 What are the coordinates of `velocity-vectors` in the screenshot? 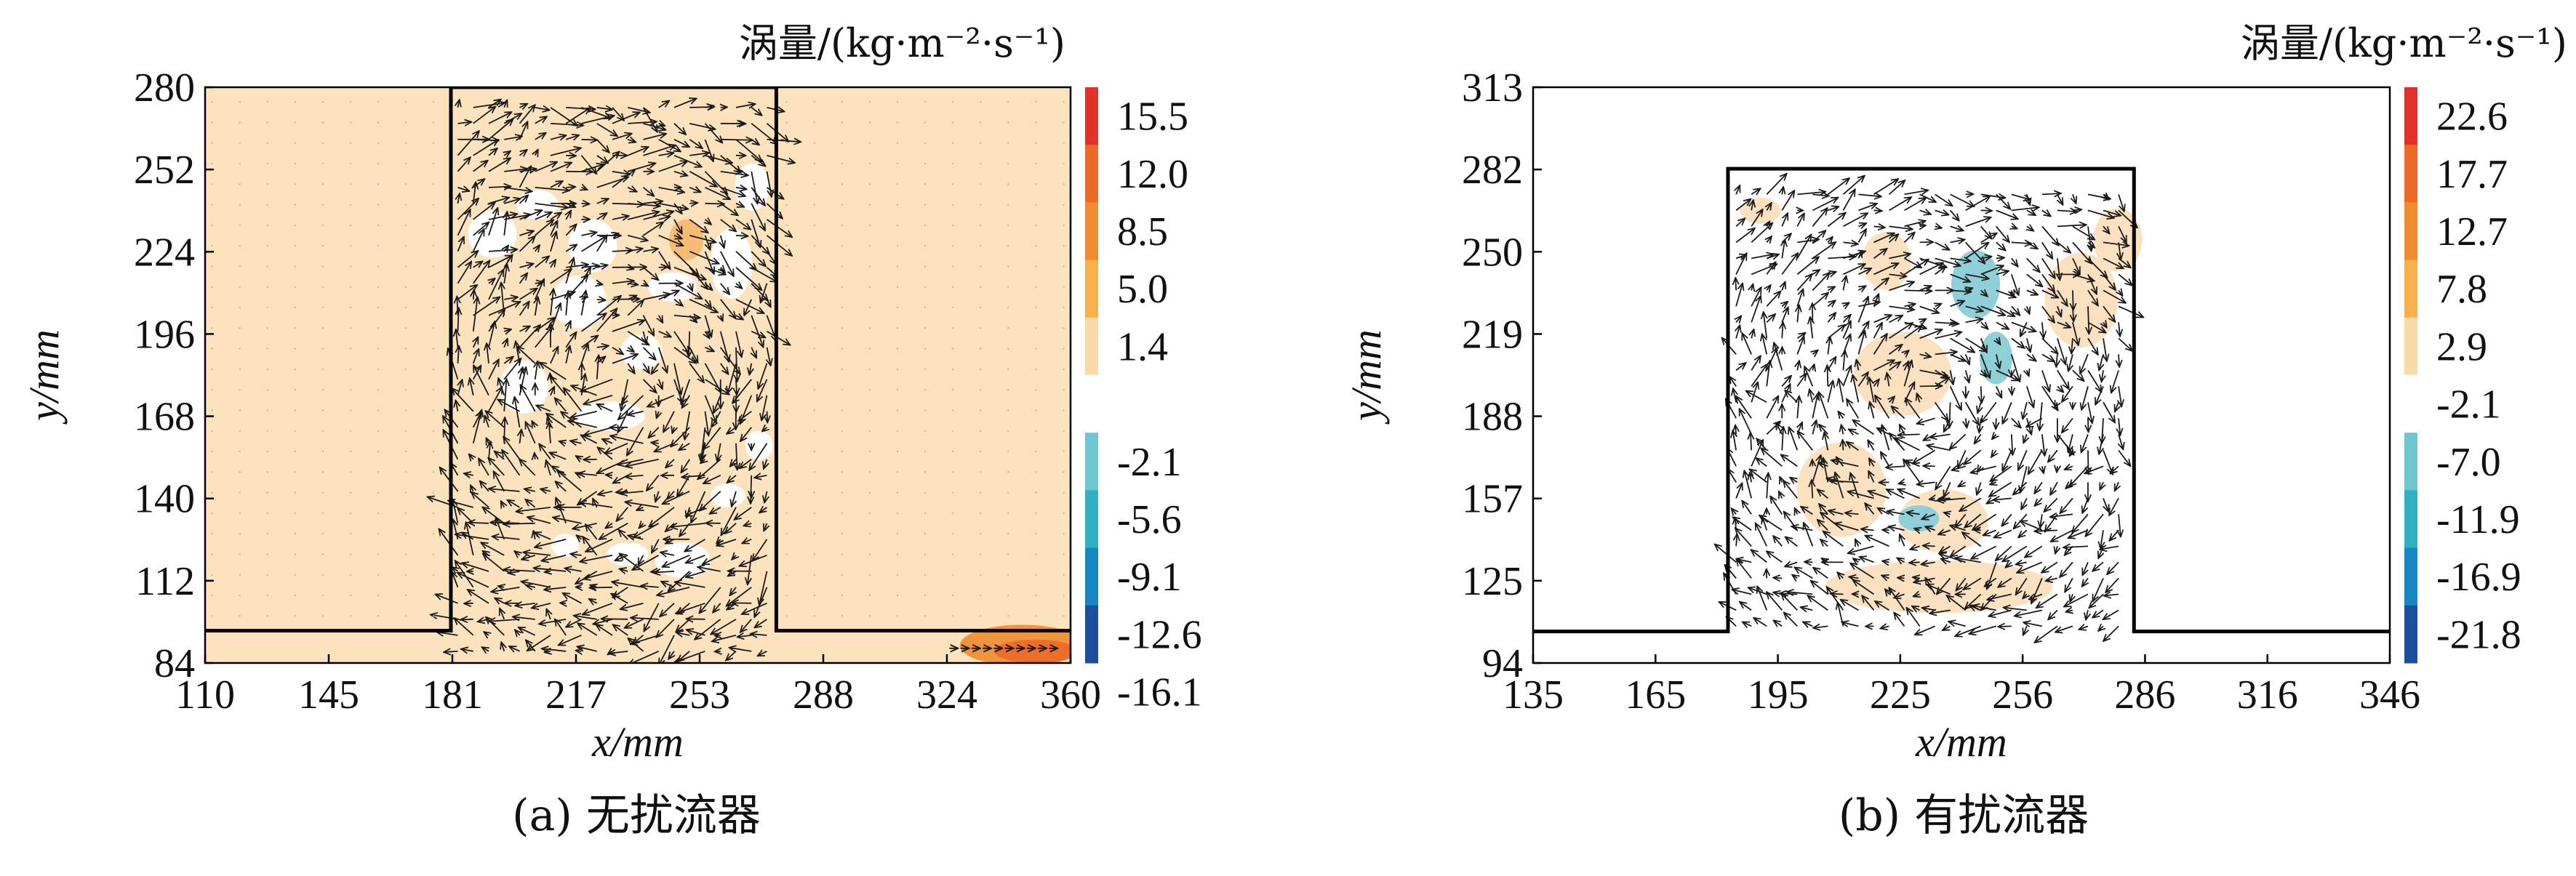 It's located at (1929, 408).